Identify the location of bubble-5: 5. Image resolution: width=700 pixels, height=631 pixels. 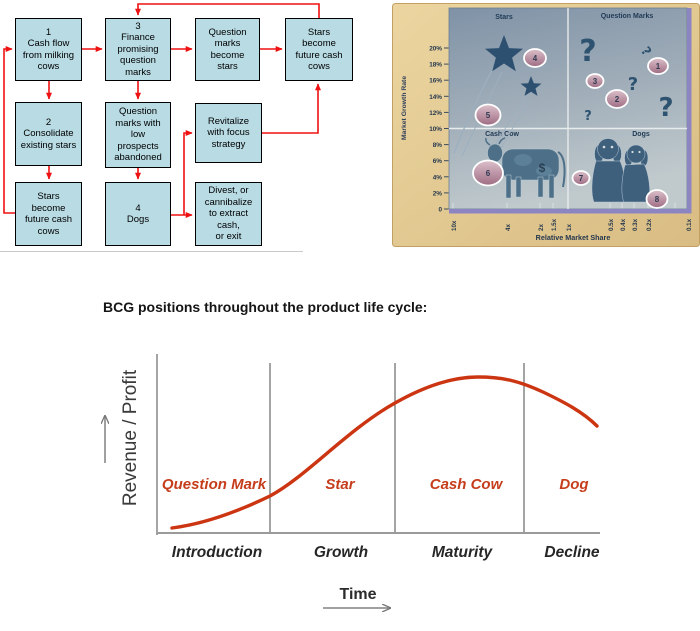
(488, 115).